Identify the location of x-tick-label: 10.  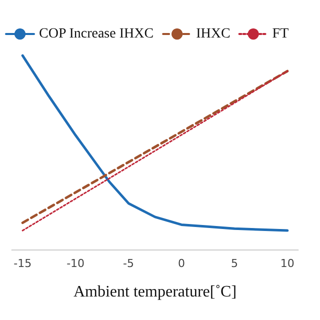
(287, 263).